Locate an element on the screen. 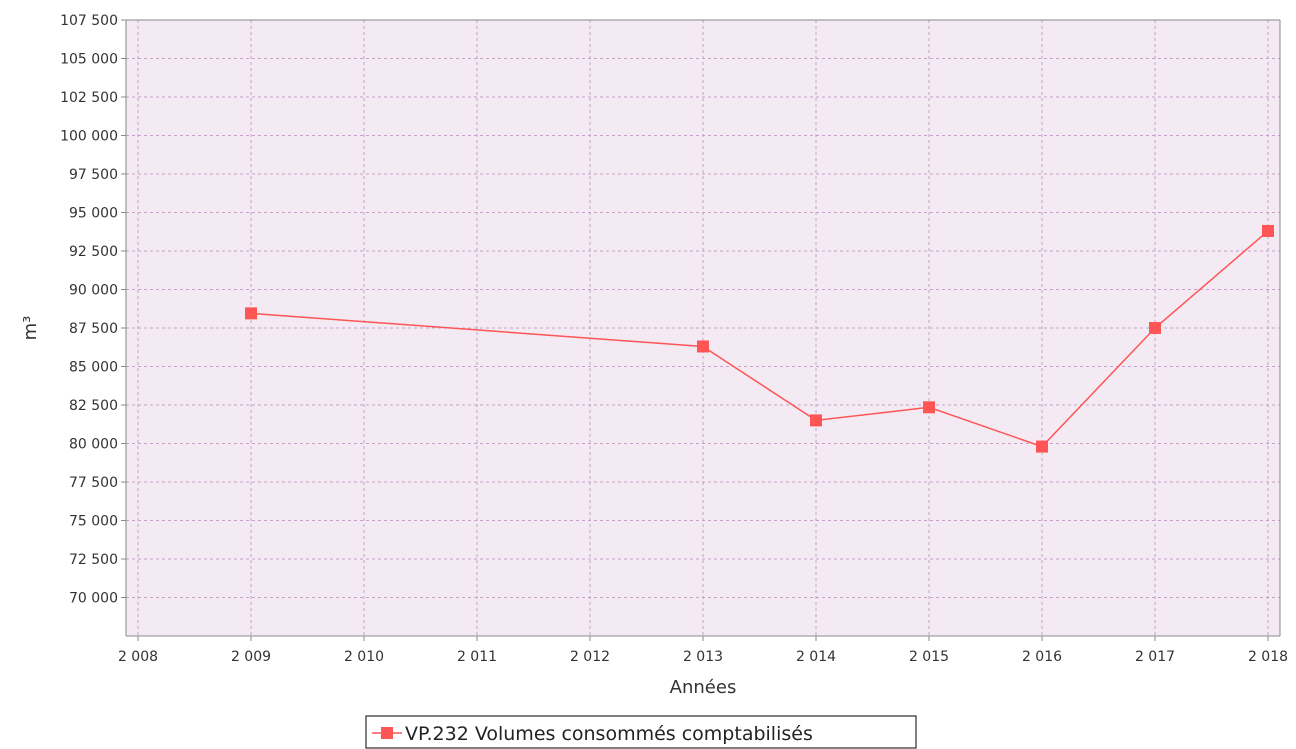 Image resolution: width=1296 pixels, height=749 pixels. x-tick-label: 2 015 is located at coordinates (929, 657).